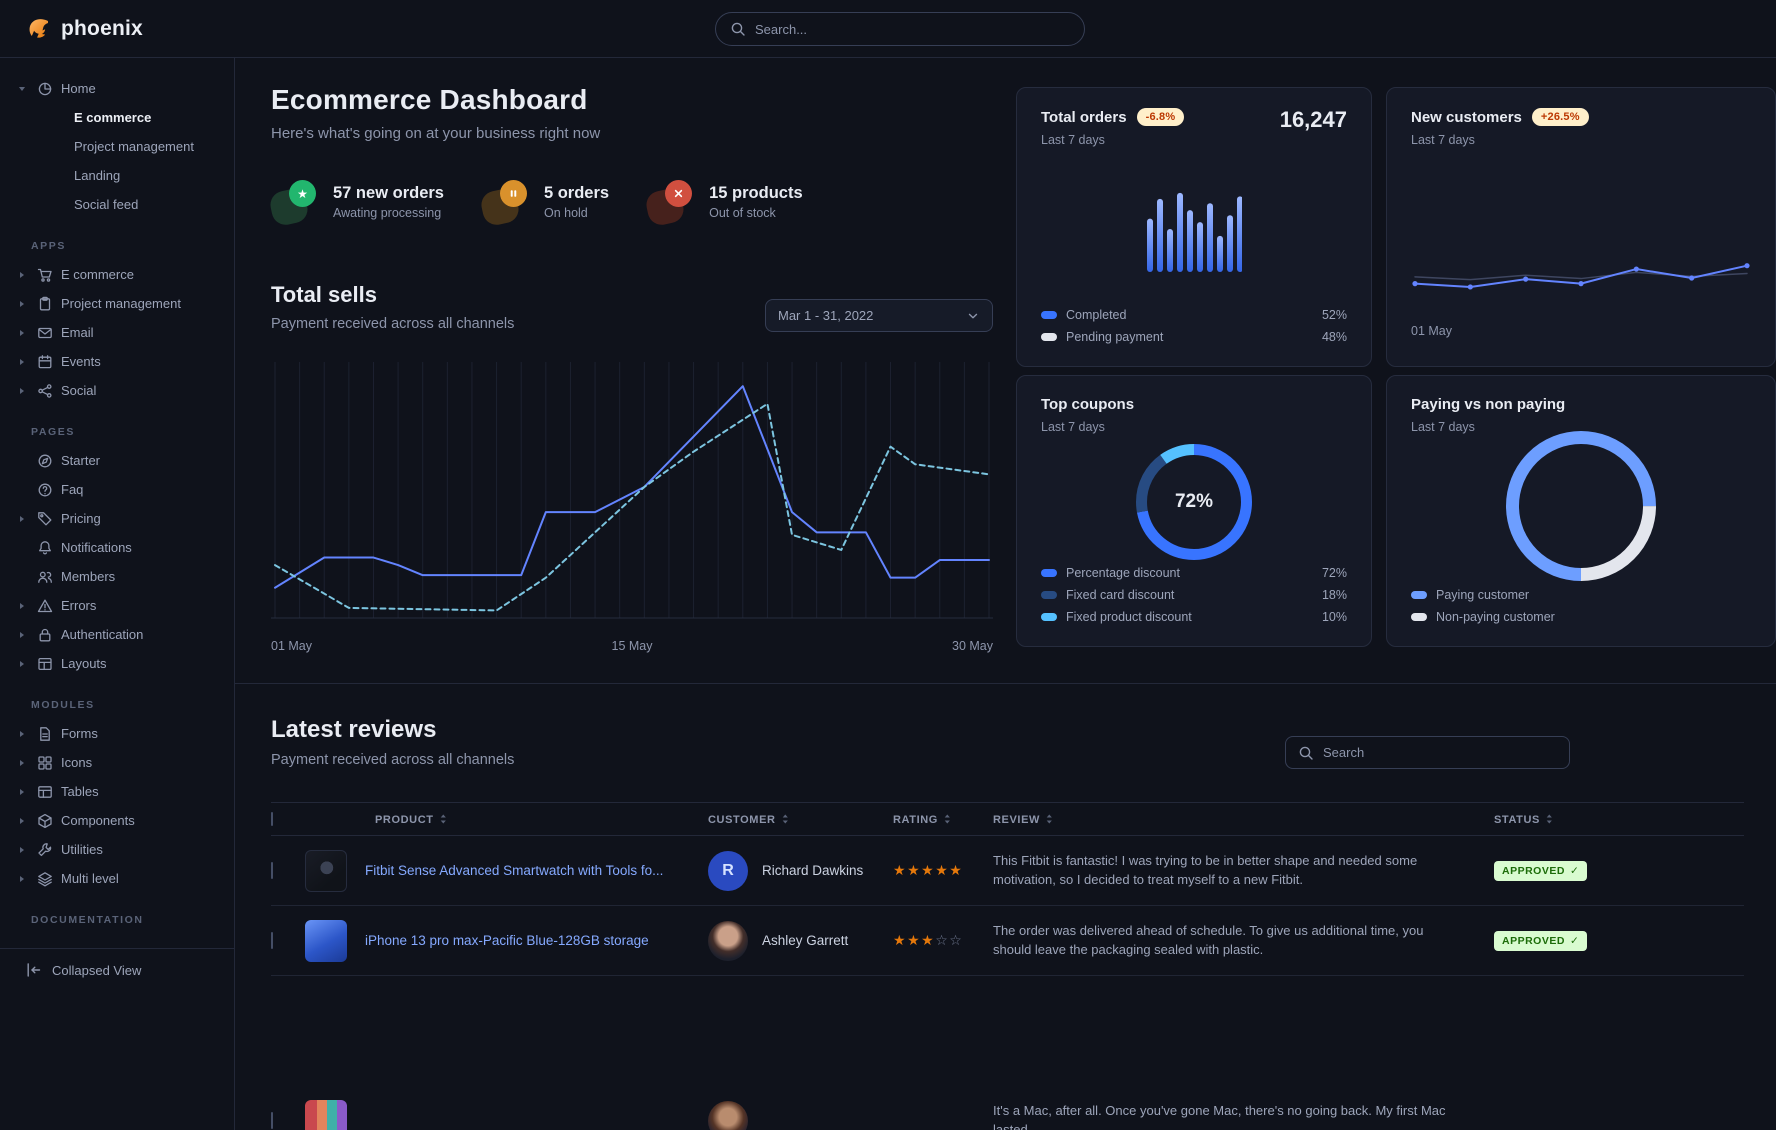 This screenshot has height=1130, width=1776. I want to click on customer-name: Richard Dawkins, so click(813, 870).